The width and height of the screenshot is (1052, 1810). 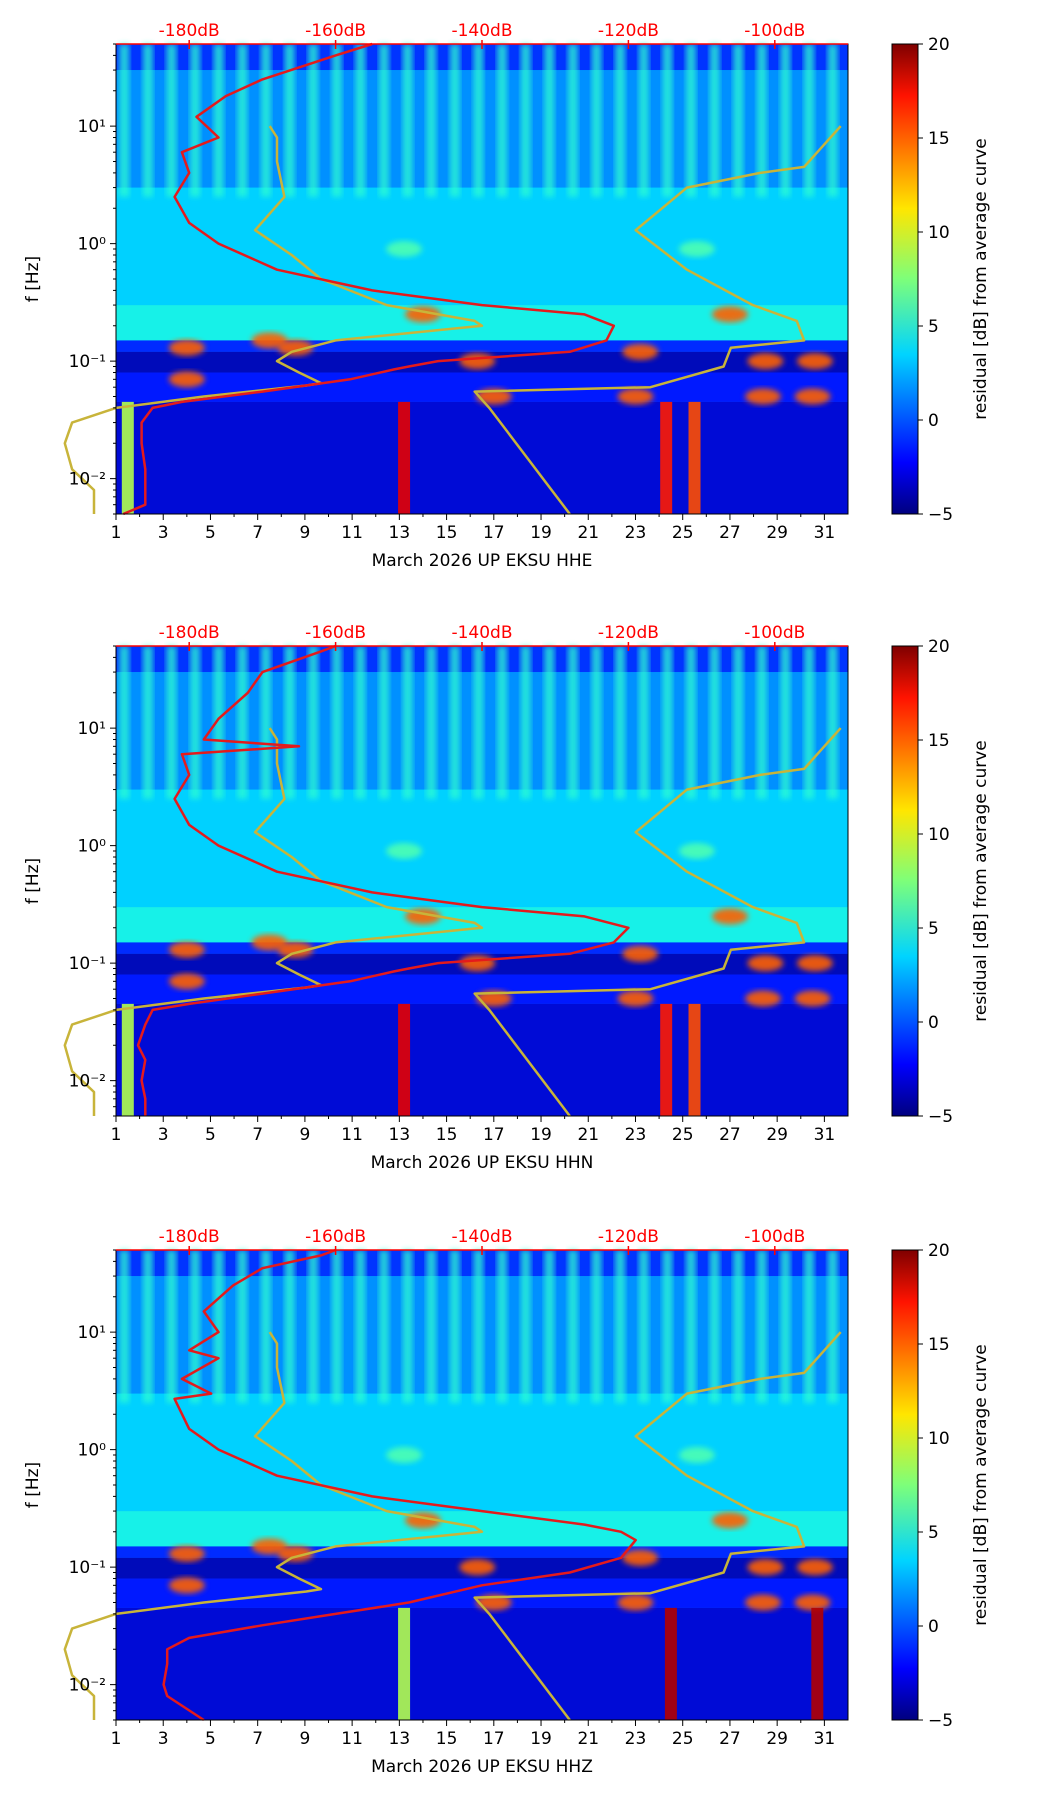 I want to click on y-axis-label: f [Hz], so click(x=33, y=1485).